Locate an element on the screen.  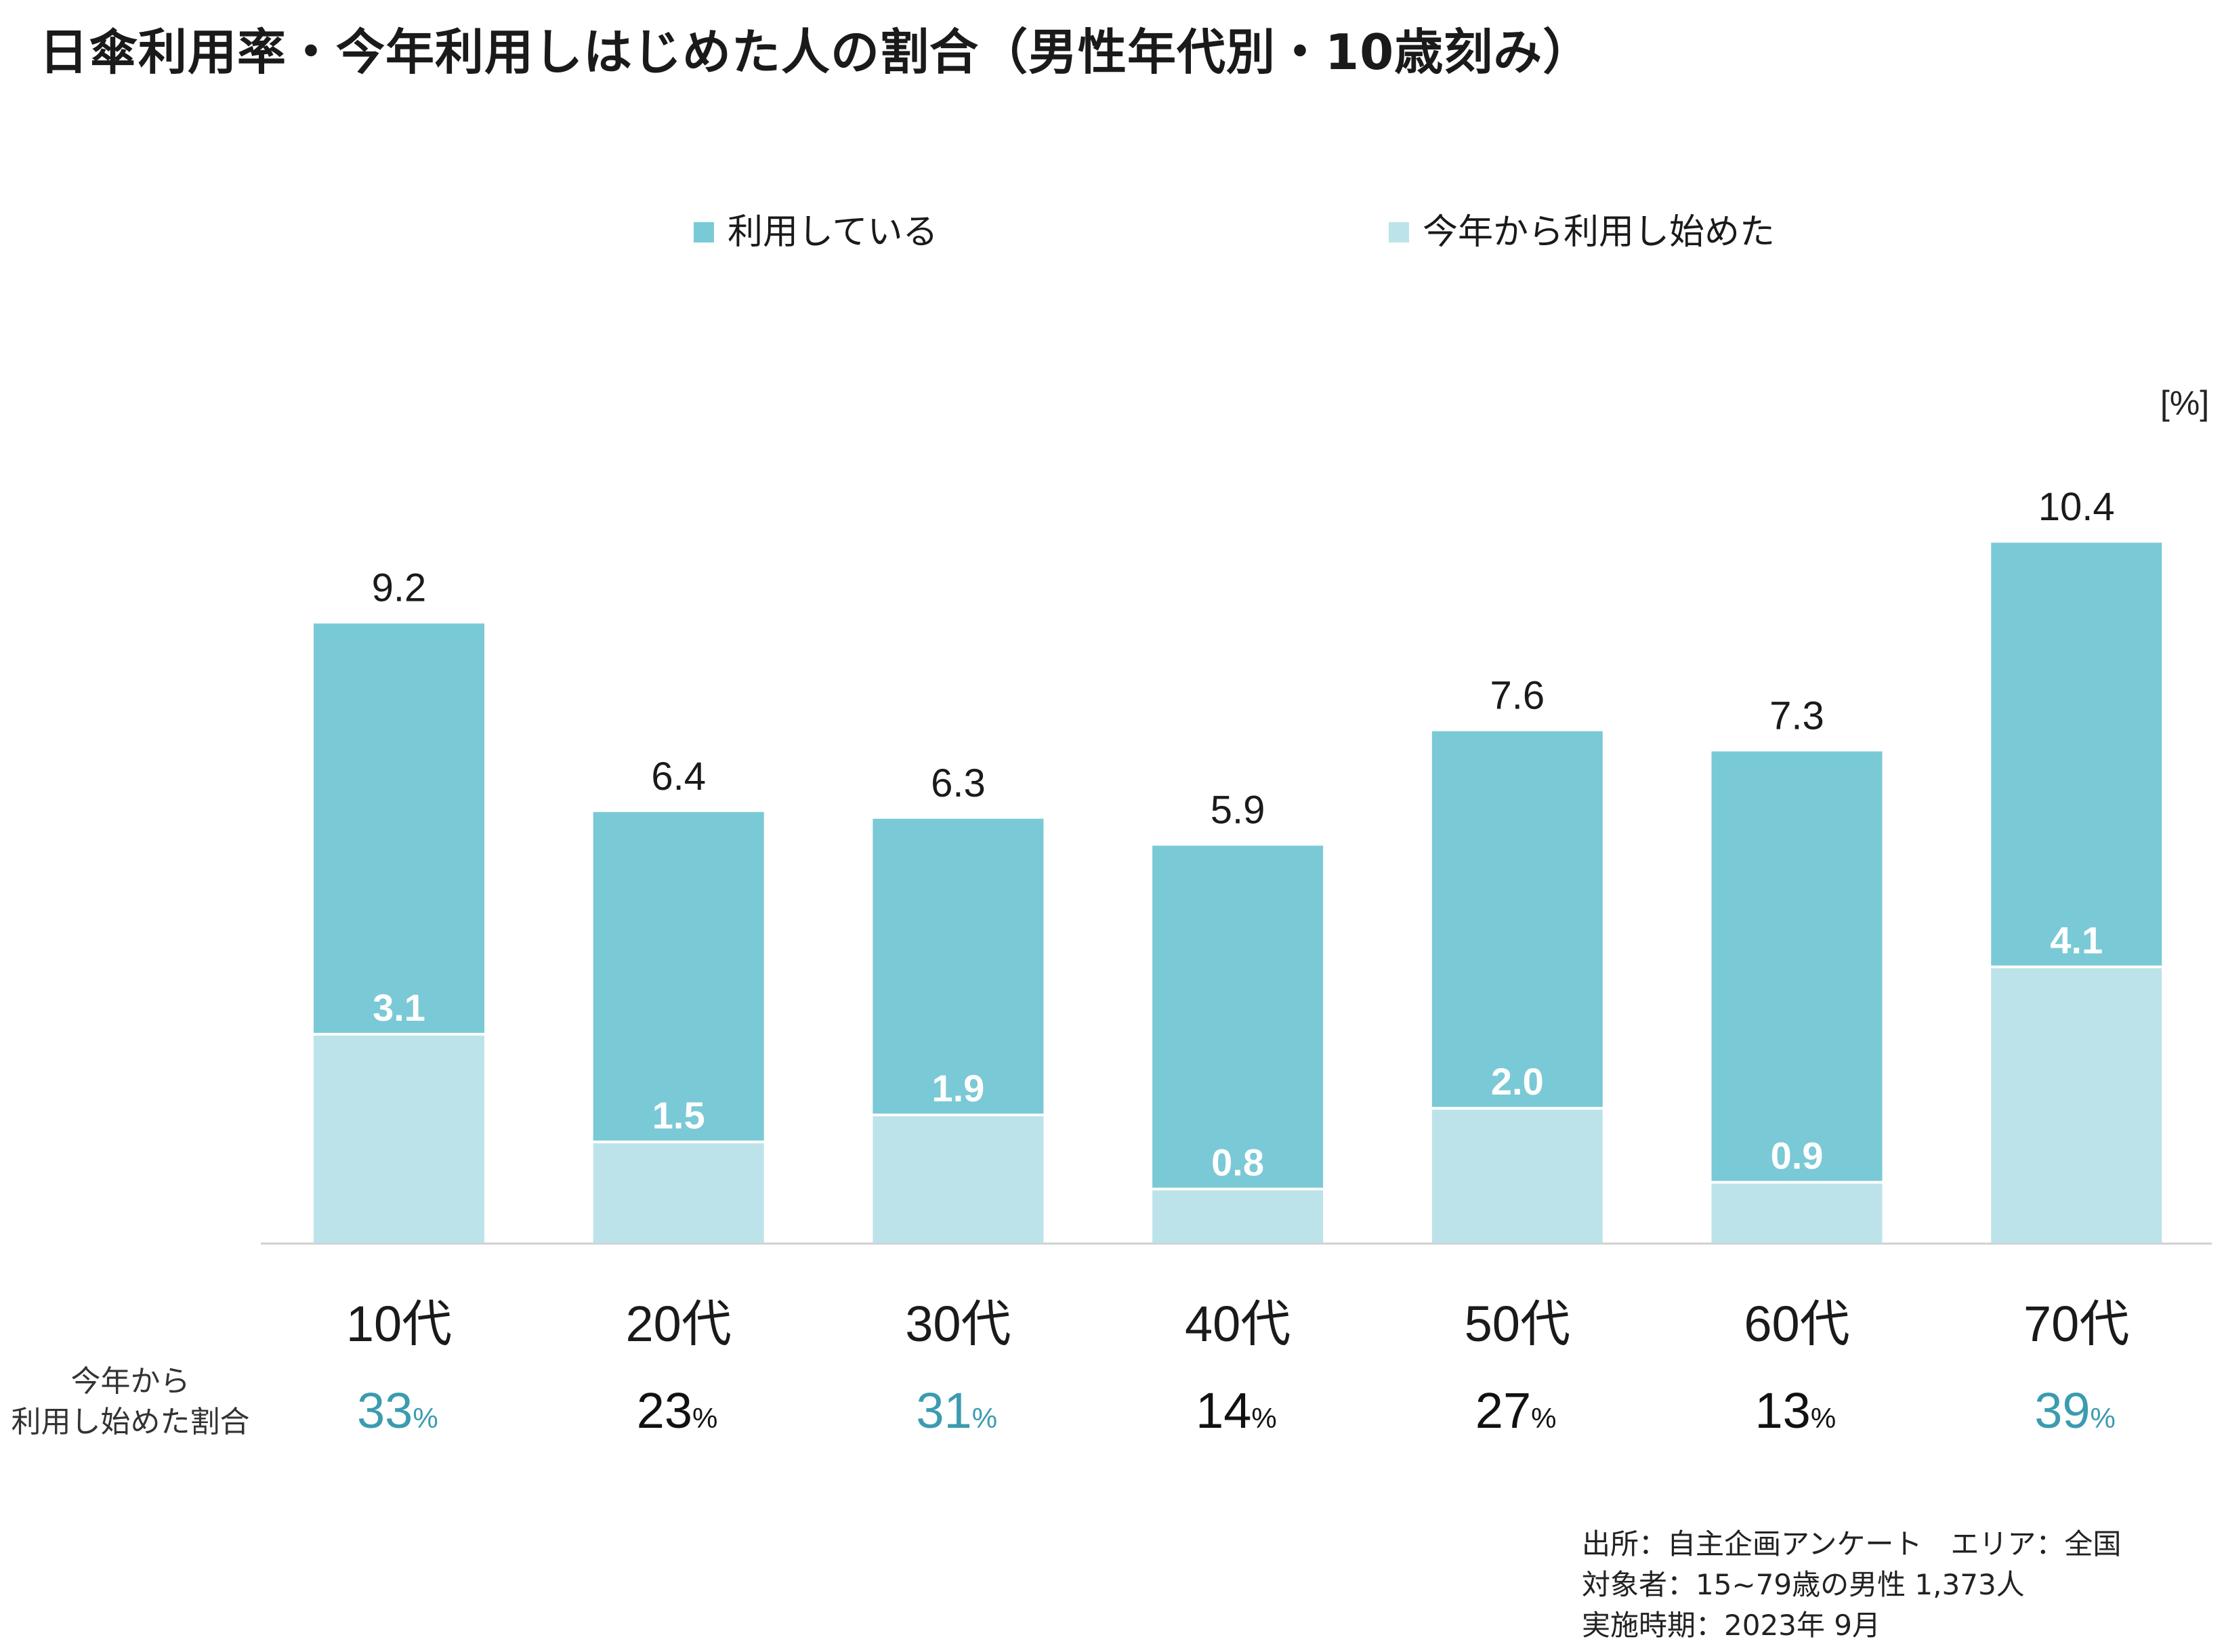
legend-item-using: 利用している is located at coordinates (816, 228).